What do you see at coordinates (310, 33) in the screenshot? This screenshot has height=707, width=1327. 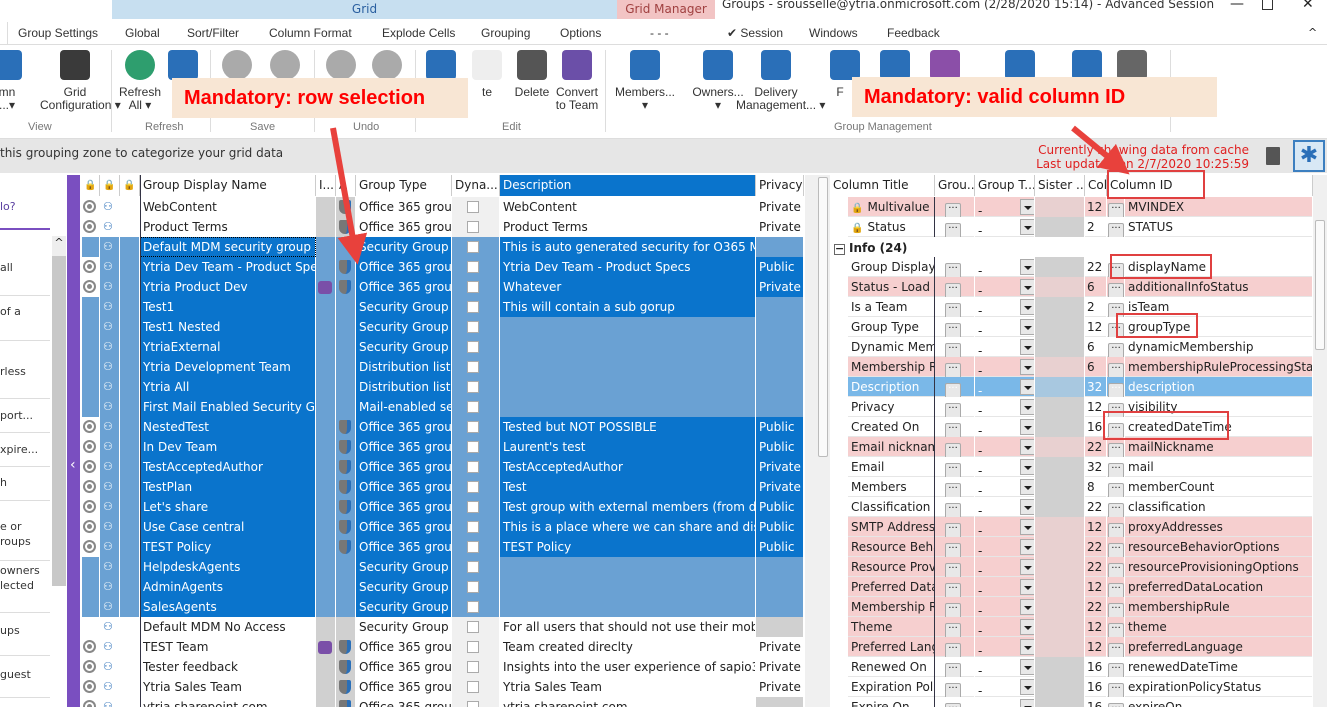 I see `tab-3: Column Format` at bounding box center [310, 33].